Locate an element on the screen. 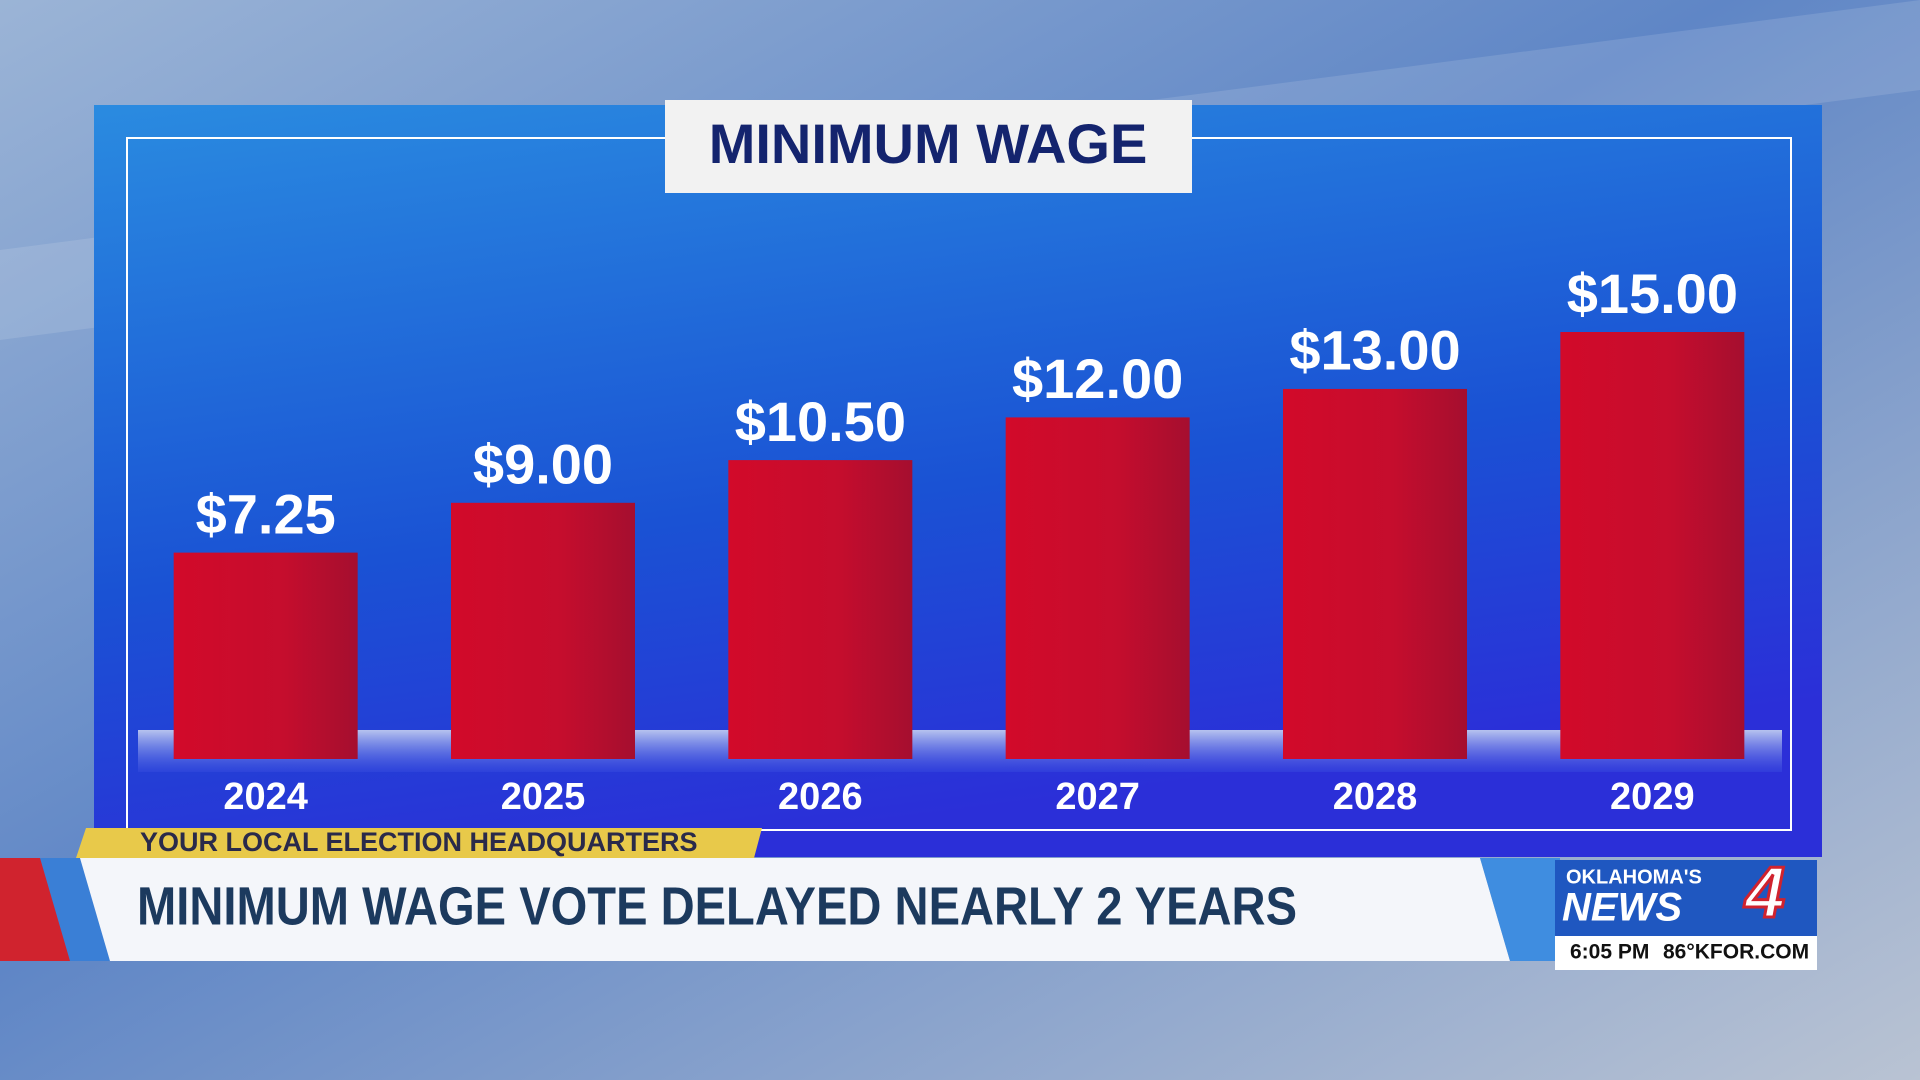 This screenshot has width=1920, height=1080. x-tick-label: 2025 is located at coordinates (543, 797).